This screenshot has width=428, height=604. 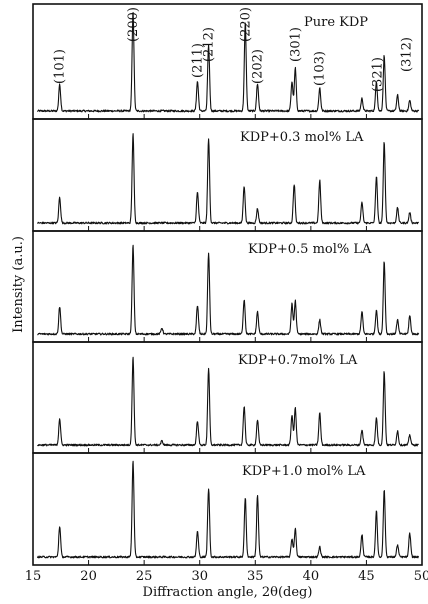 What do you see at coordinates (421, 576) in the screenshot?
I see `x-tick-label: 50` at bounding box center [421, 576].